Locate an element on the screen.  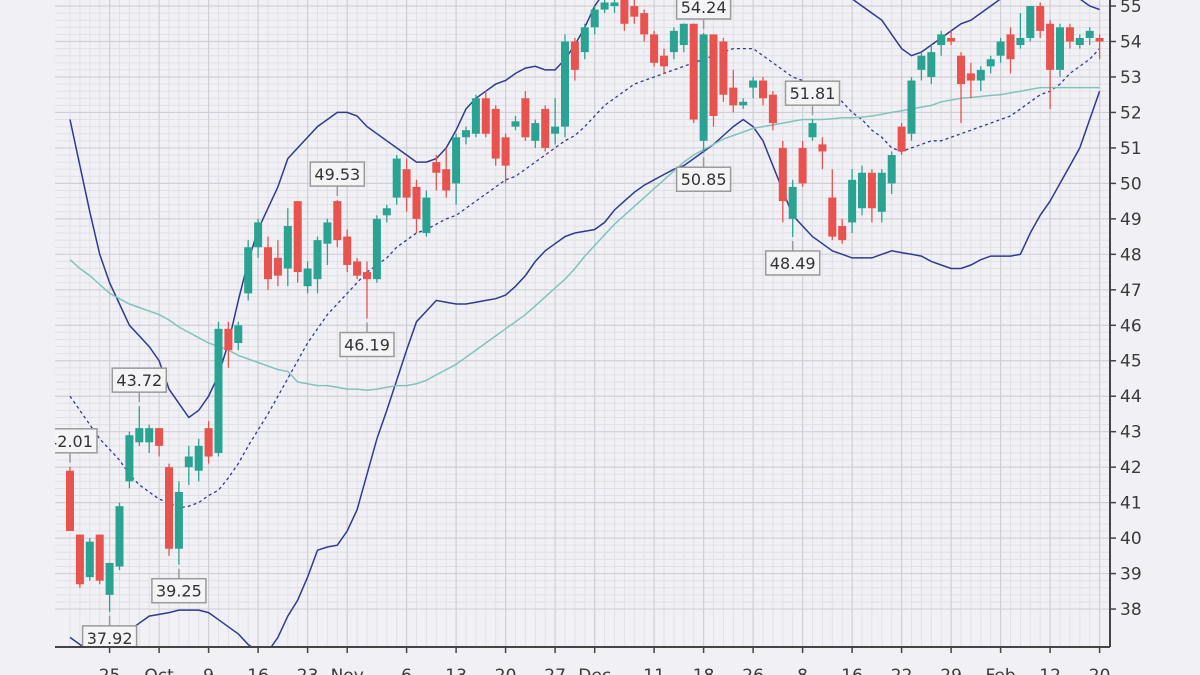
y-tick-label: 38 is located at coordinates (1131, 610).